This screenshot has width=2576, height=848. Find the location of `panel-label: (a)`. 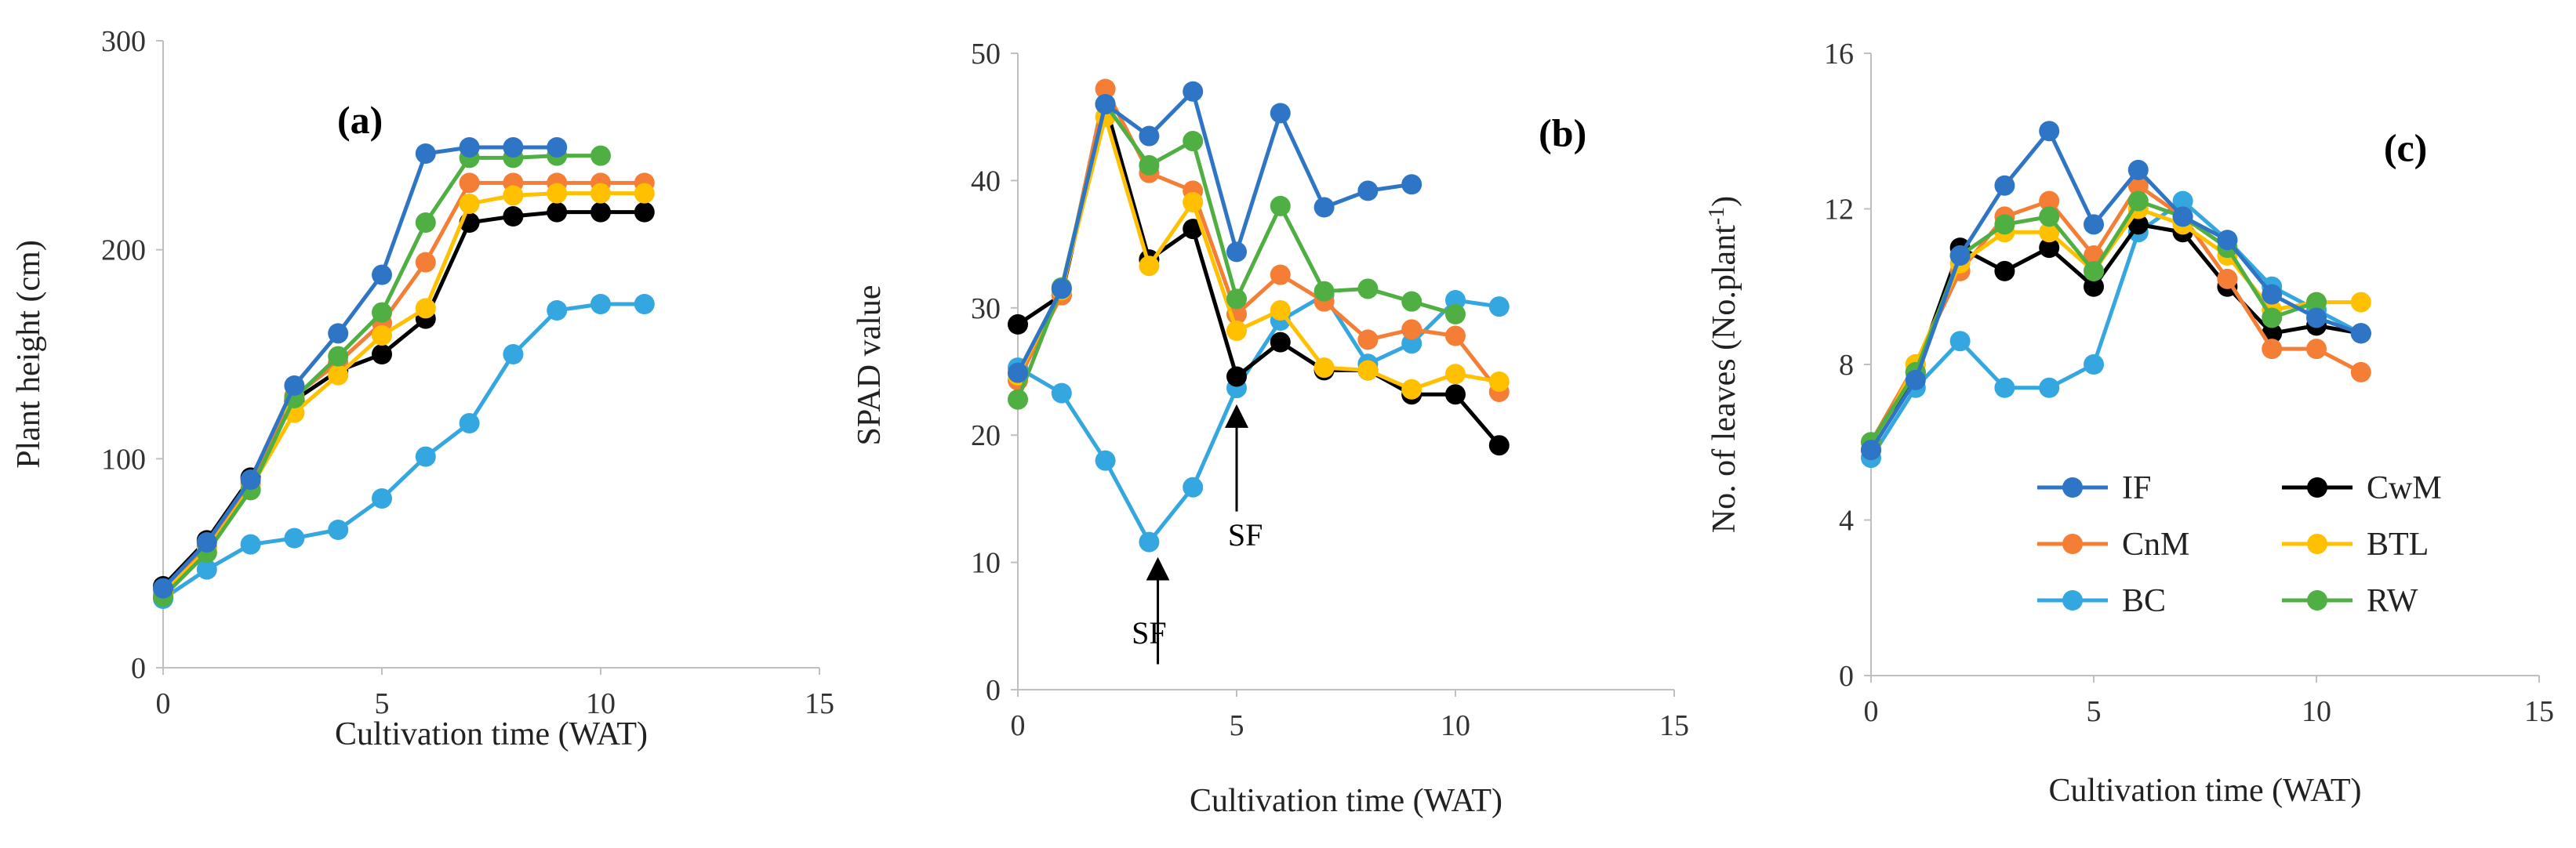

panel-label: (a) is located at coordinates (360, 120).